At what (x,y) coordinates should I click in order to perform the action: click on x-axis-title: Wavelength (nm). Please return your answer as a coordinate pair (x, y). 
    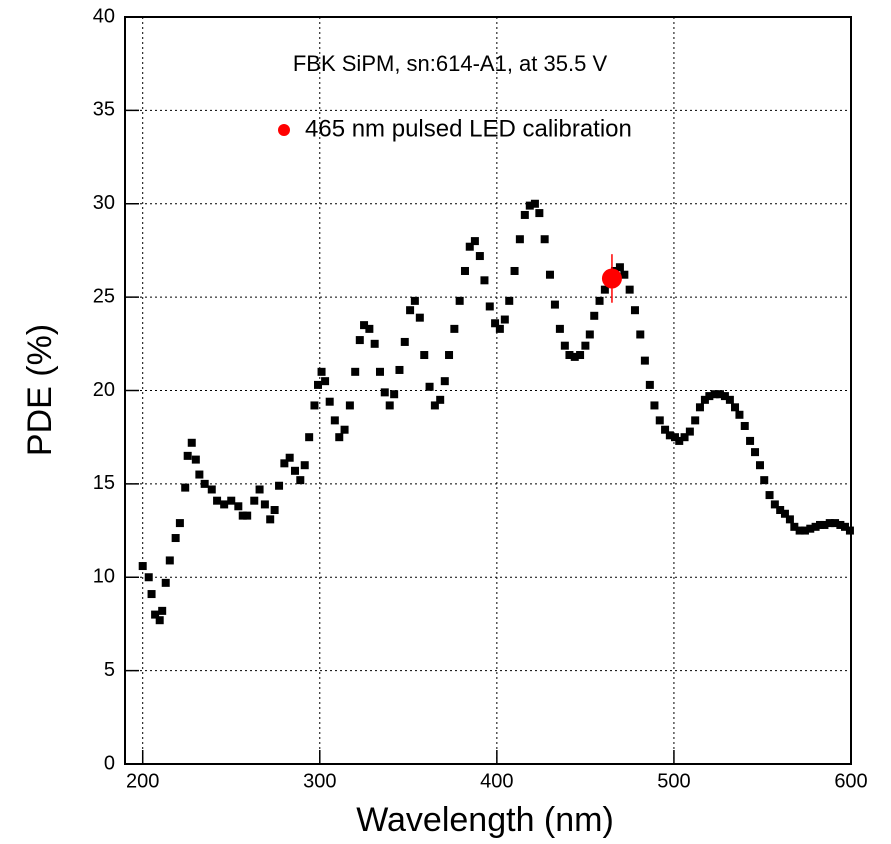
    Looking at the image, I should click on (485, 820).